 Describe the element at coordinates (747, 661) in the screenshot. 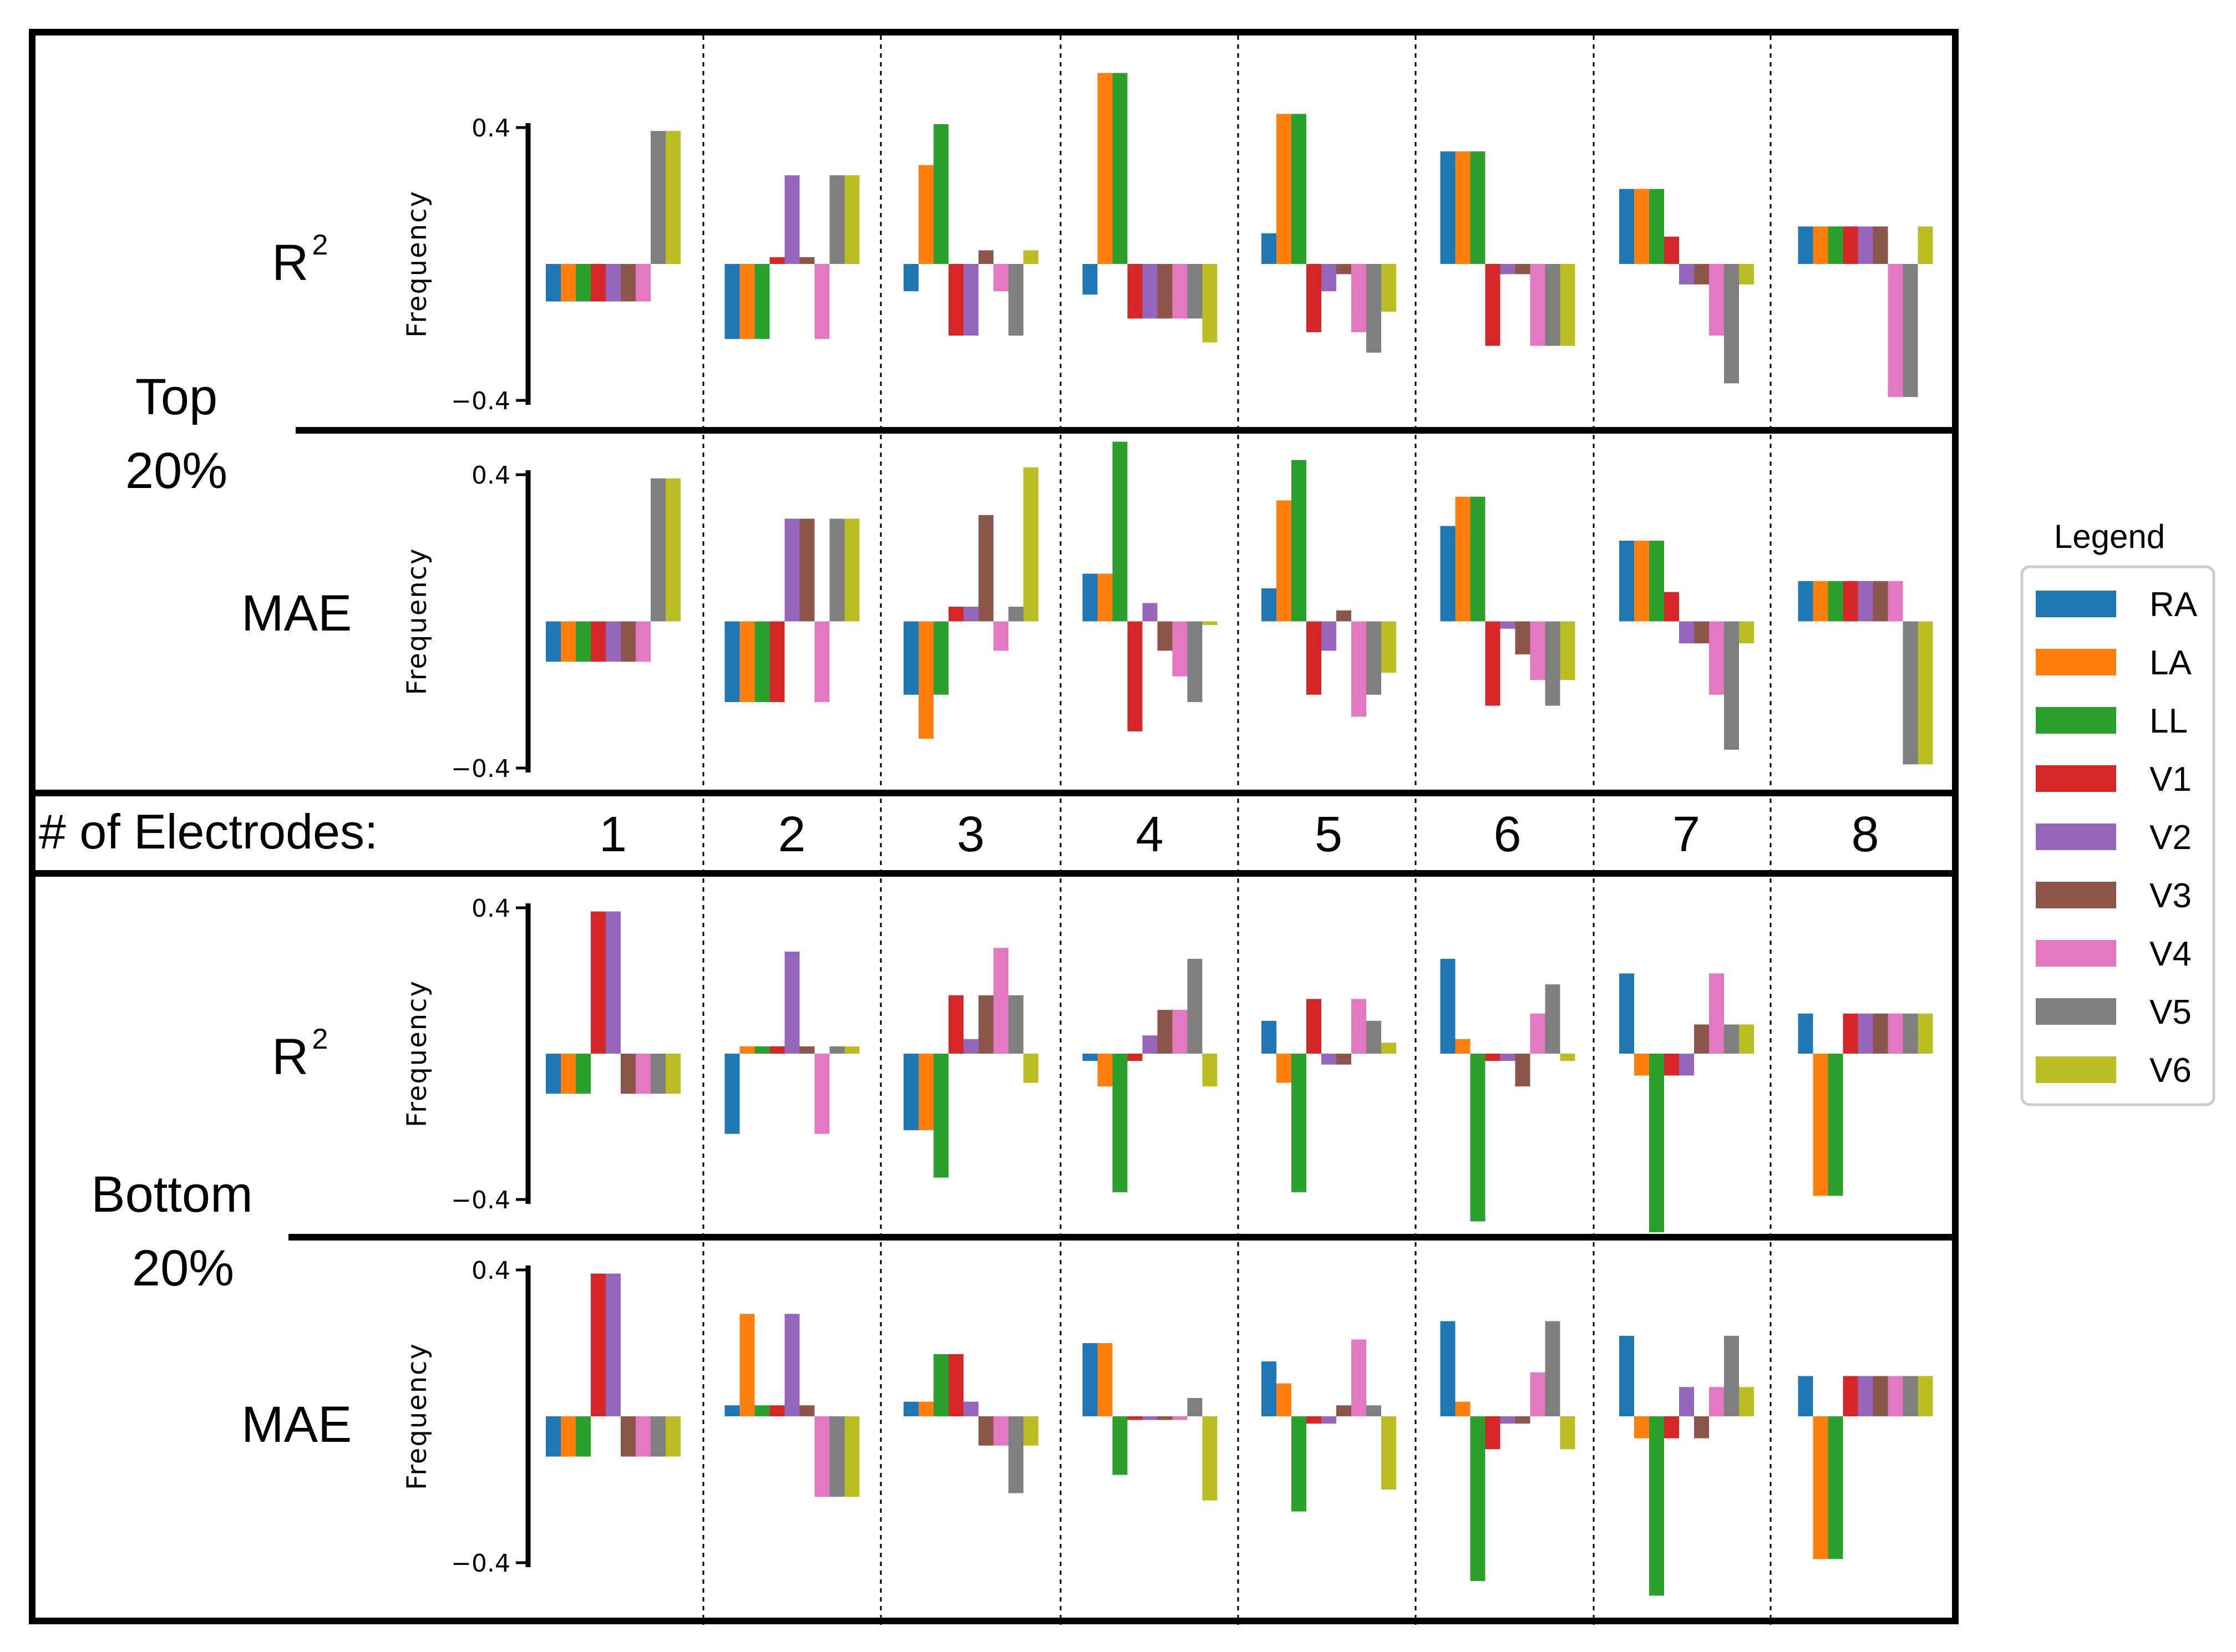

I see `panel-2-bar-e2-la` at that location.